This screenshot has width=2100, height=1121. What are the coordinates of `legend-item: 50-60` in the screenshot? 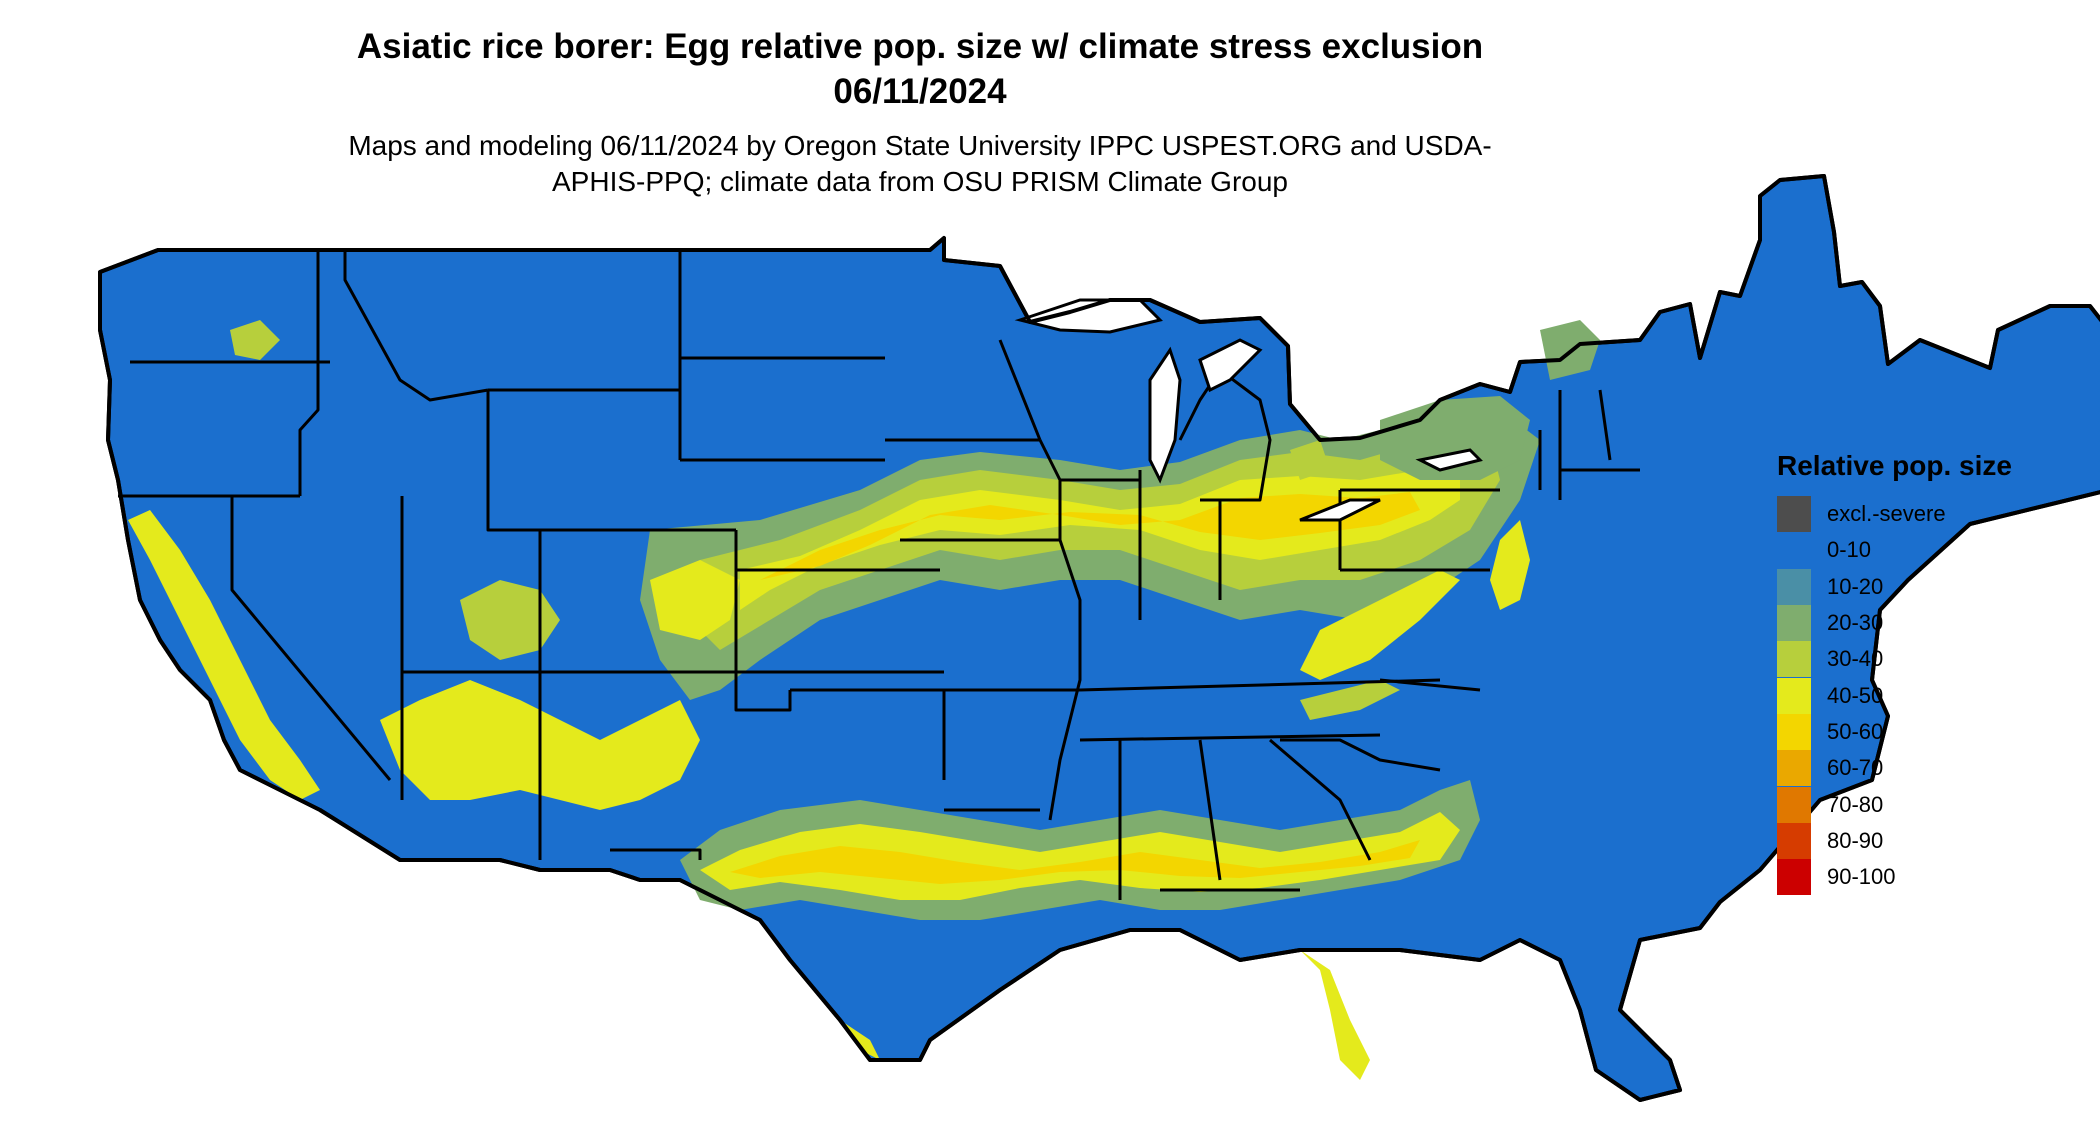 It's located at (1927, 731).